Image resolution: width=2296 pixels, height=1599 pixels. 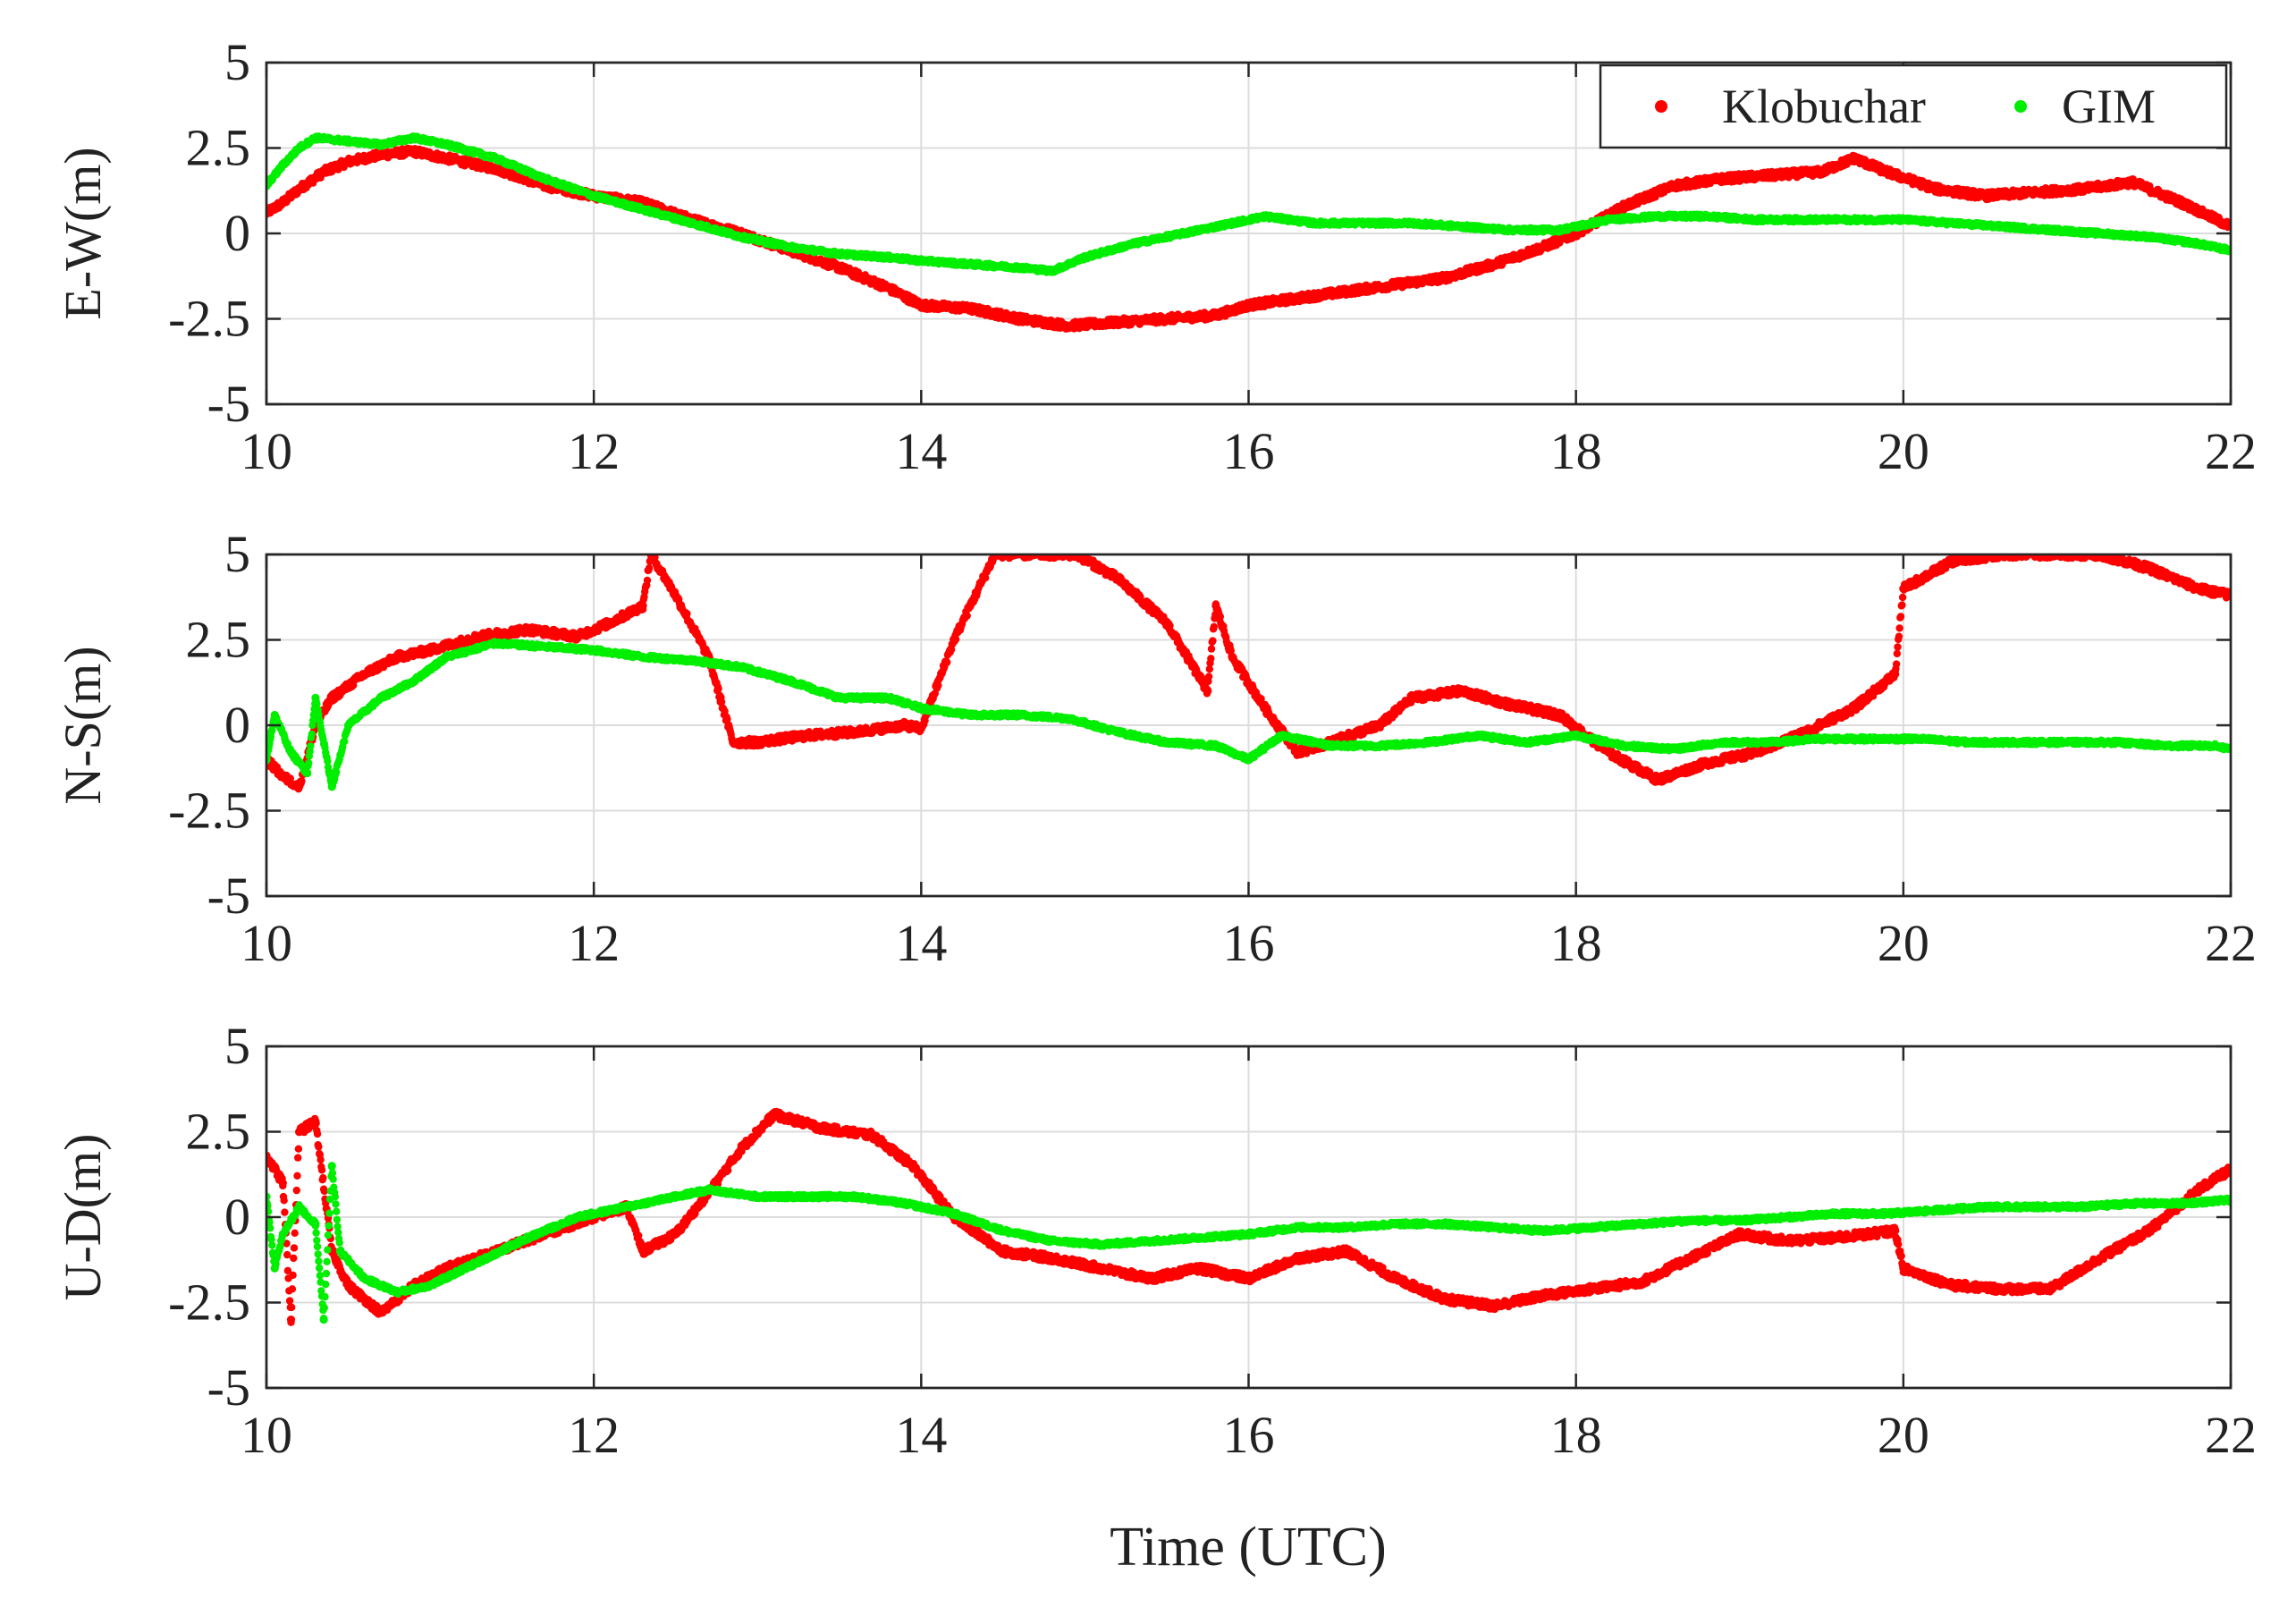 I want to click on panel-ew-series, so click(x=1248, y=232).